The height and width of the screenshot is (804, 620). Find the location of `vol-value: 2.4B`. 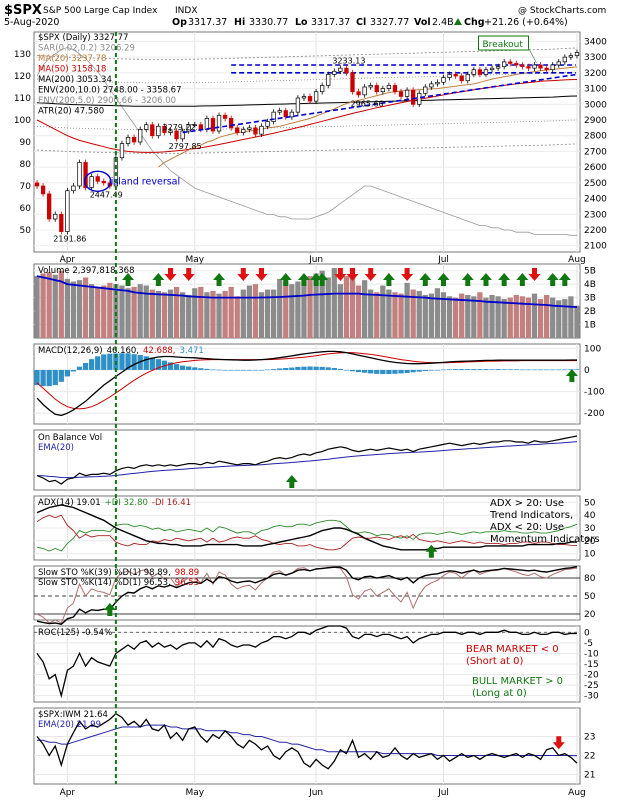

vol-value: 2.4B is located at coordinates (443, 22).